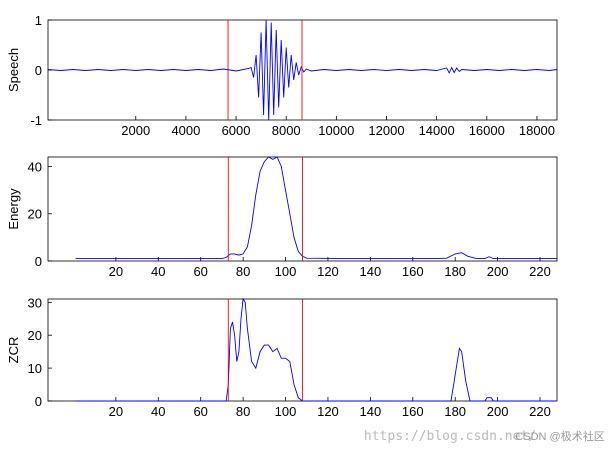 The image size is (612, 455). I want to click on x-tick-label: 18000, so click(537, 130).